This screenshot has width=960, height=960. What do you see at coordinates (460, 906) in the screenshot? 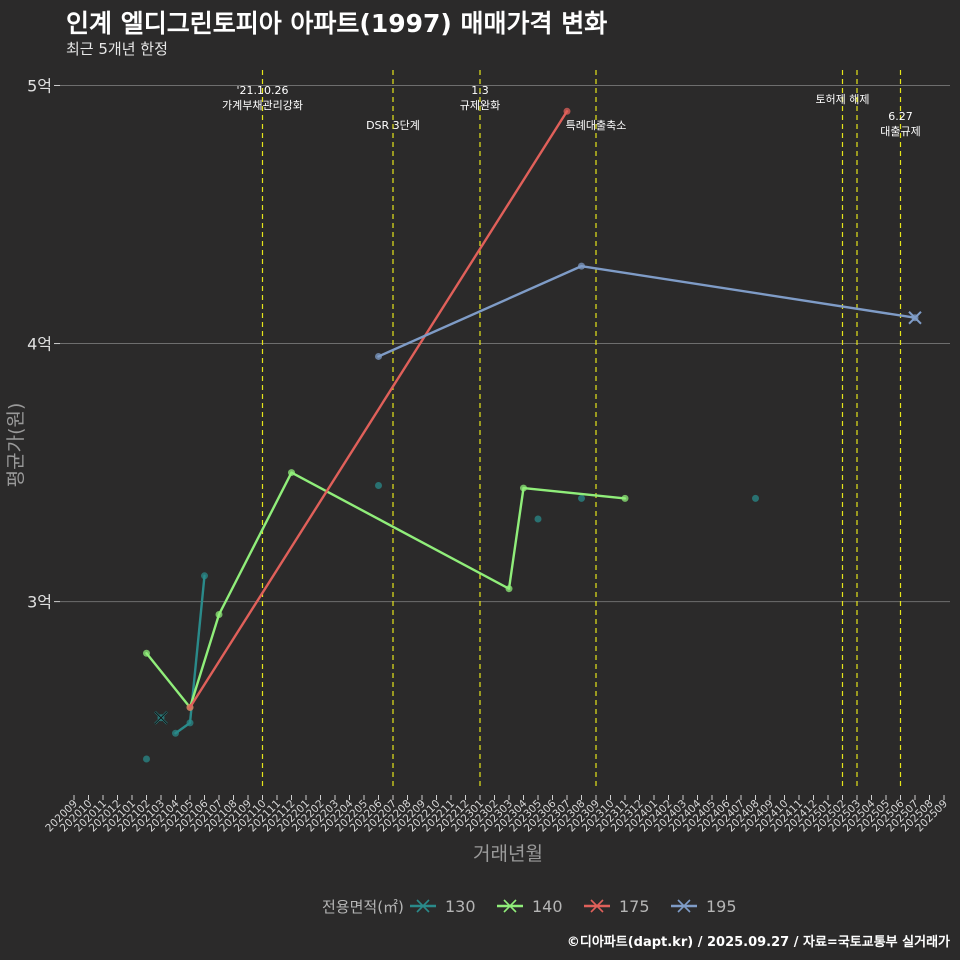
I see `legend-label-130: 130` at bounding box center [460, 906].